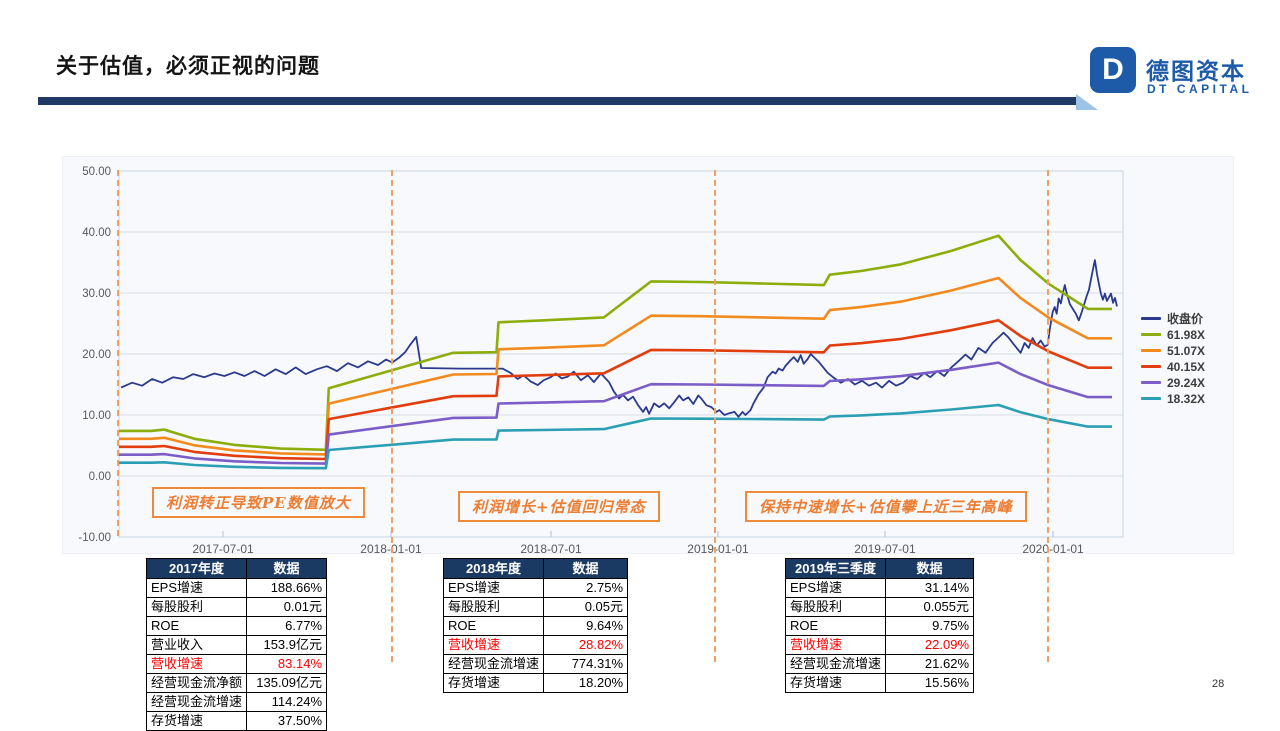 This screenshot has width=1280, height=731. Describe the element at coordinates (96, 172) in the screenshot. I see `y-axis-label: 50.00` at that location.